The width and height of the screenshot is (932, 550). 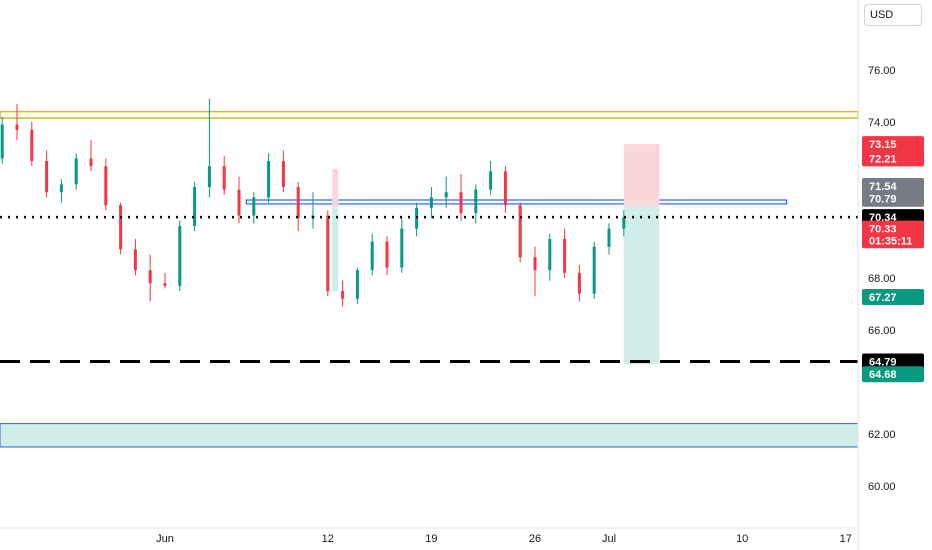 I want to click on time-tick-label: 26, so click(x=535, y=539).